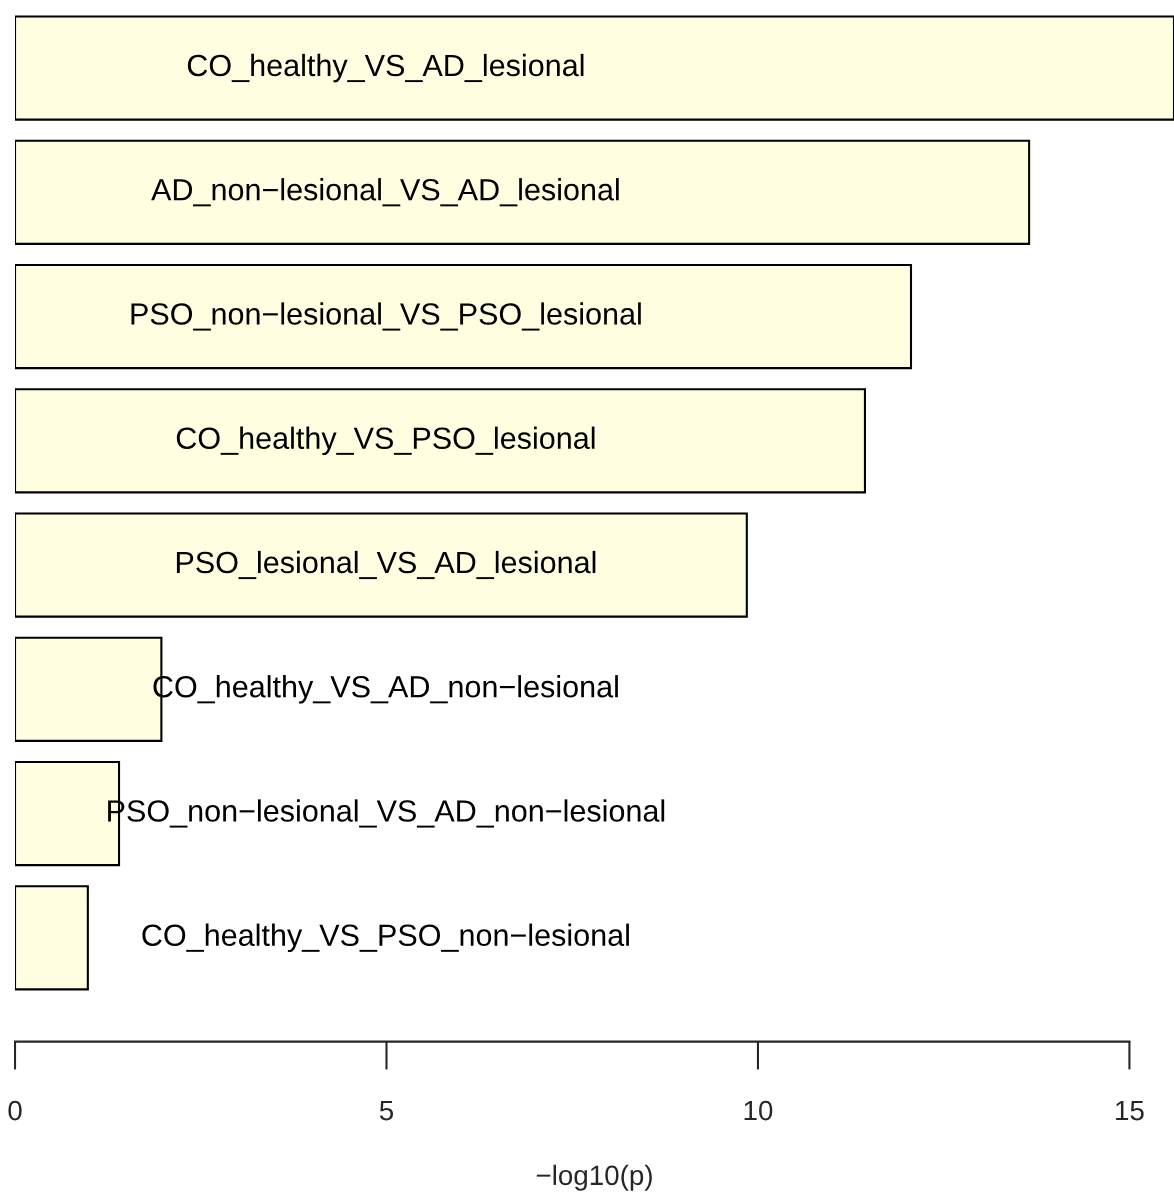 This screenshot has width=1174, height=1194. What do you see at coordinates (386, 316) in the screenshot?
I see `y-tick-label: PSO_non−lesional_VS_PSO_lesional` at bounding box center [386, 316].